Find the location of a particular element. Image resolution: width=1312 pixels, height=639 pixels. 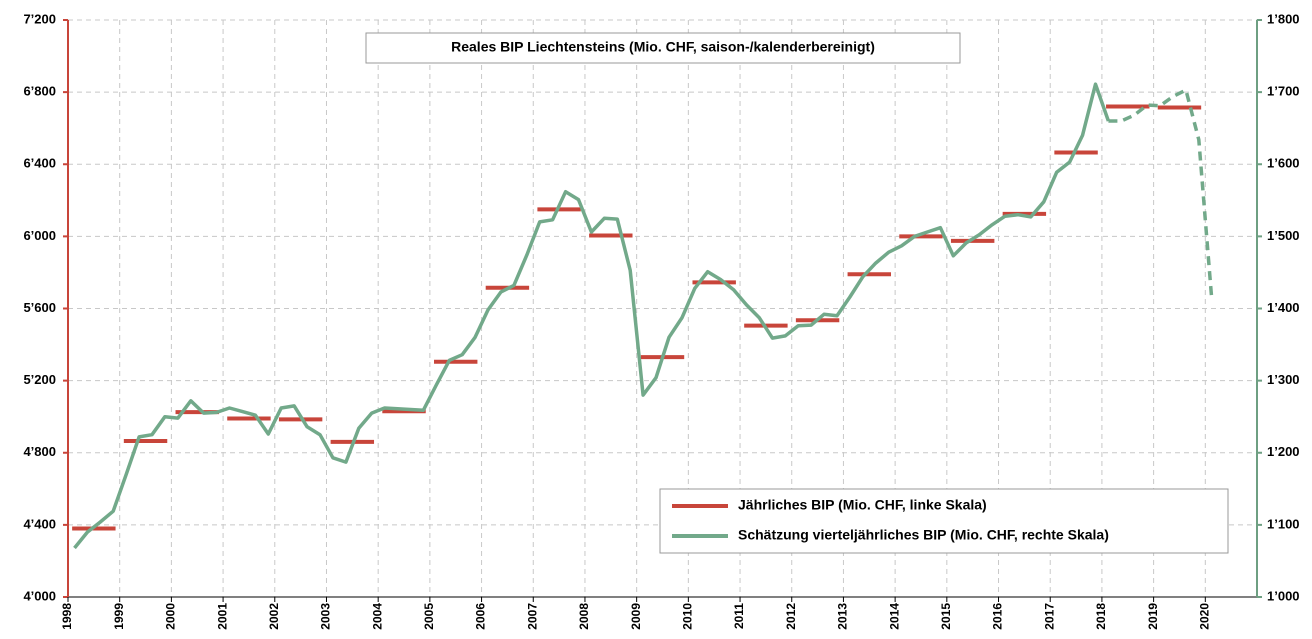

y2-tick-label: 1’400 is located at coordinates (1283, 307).